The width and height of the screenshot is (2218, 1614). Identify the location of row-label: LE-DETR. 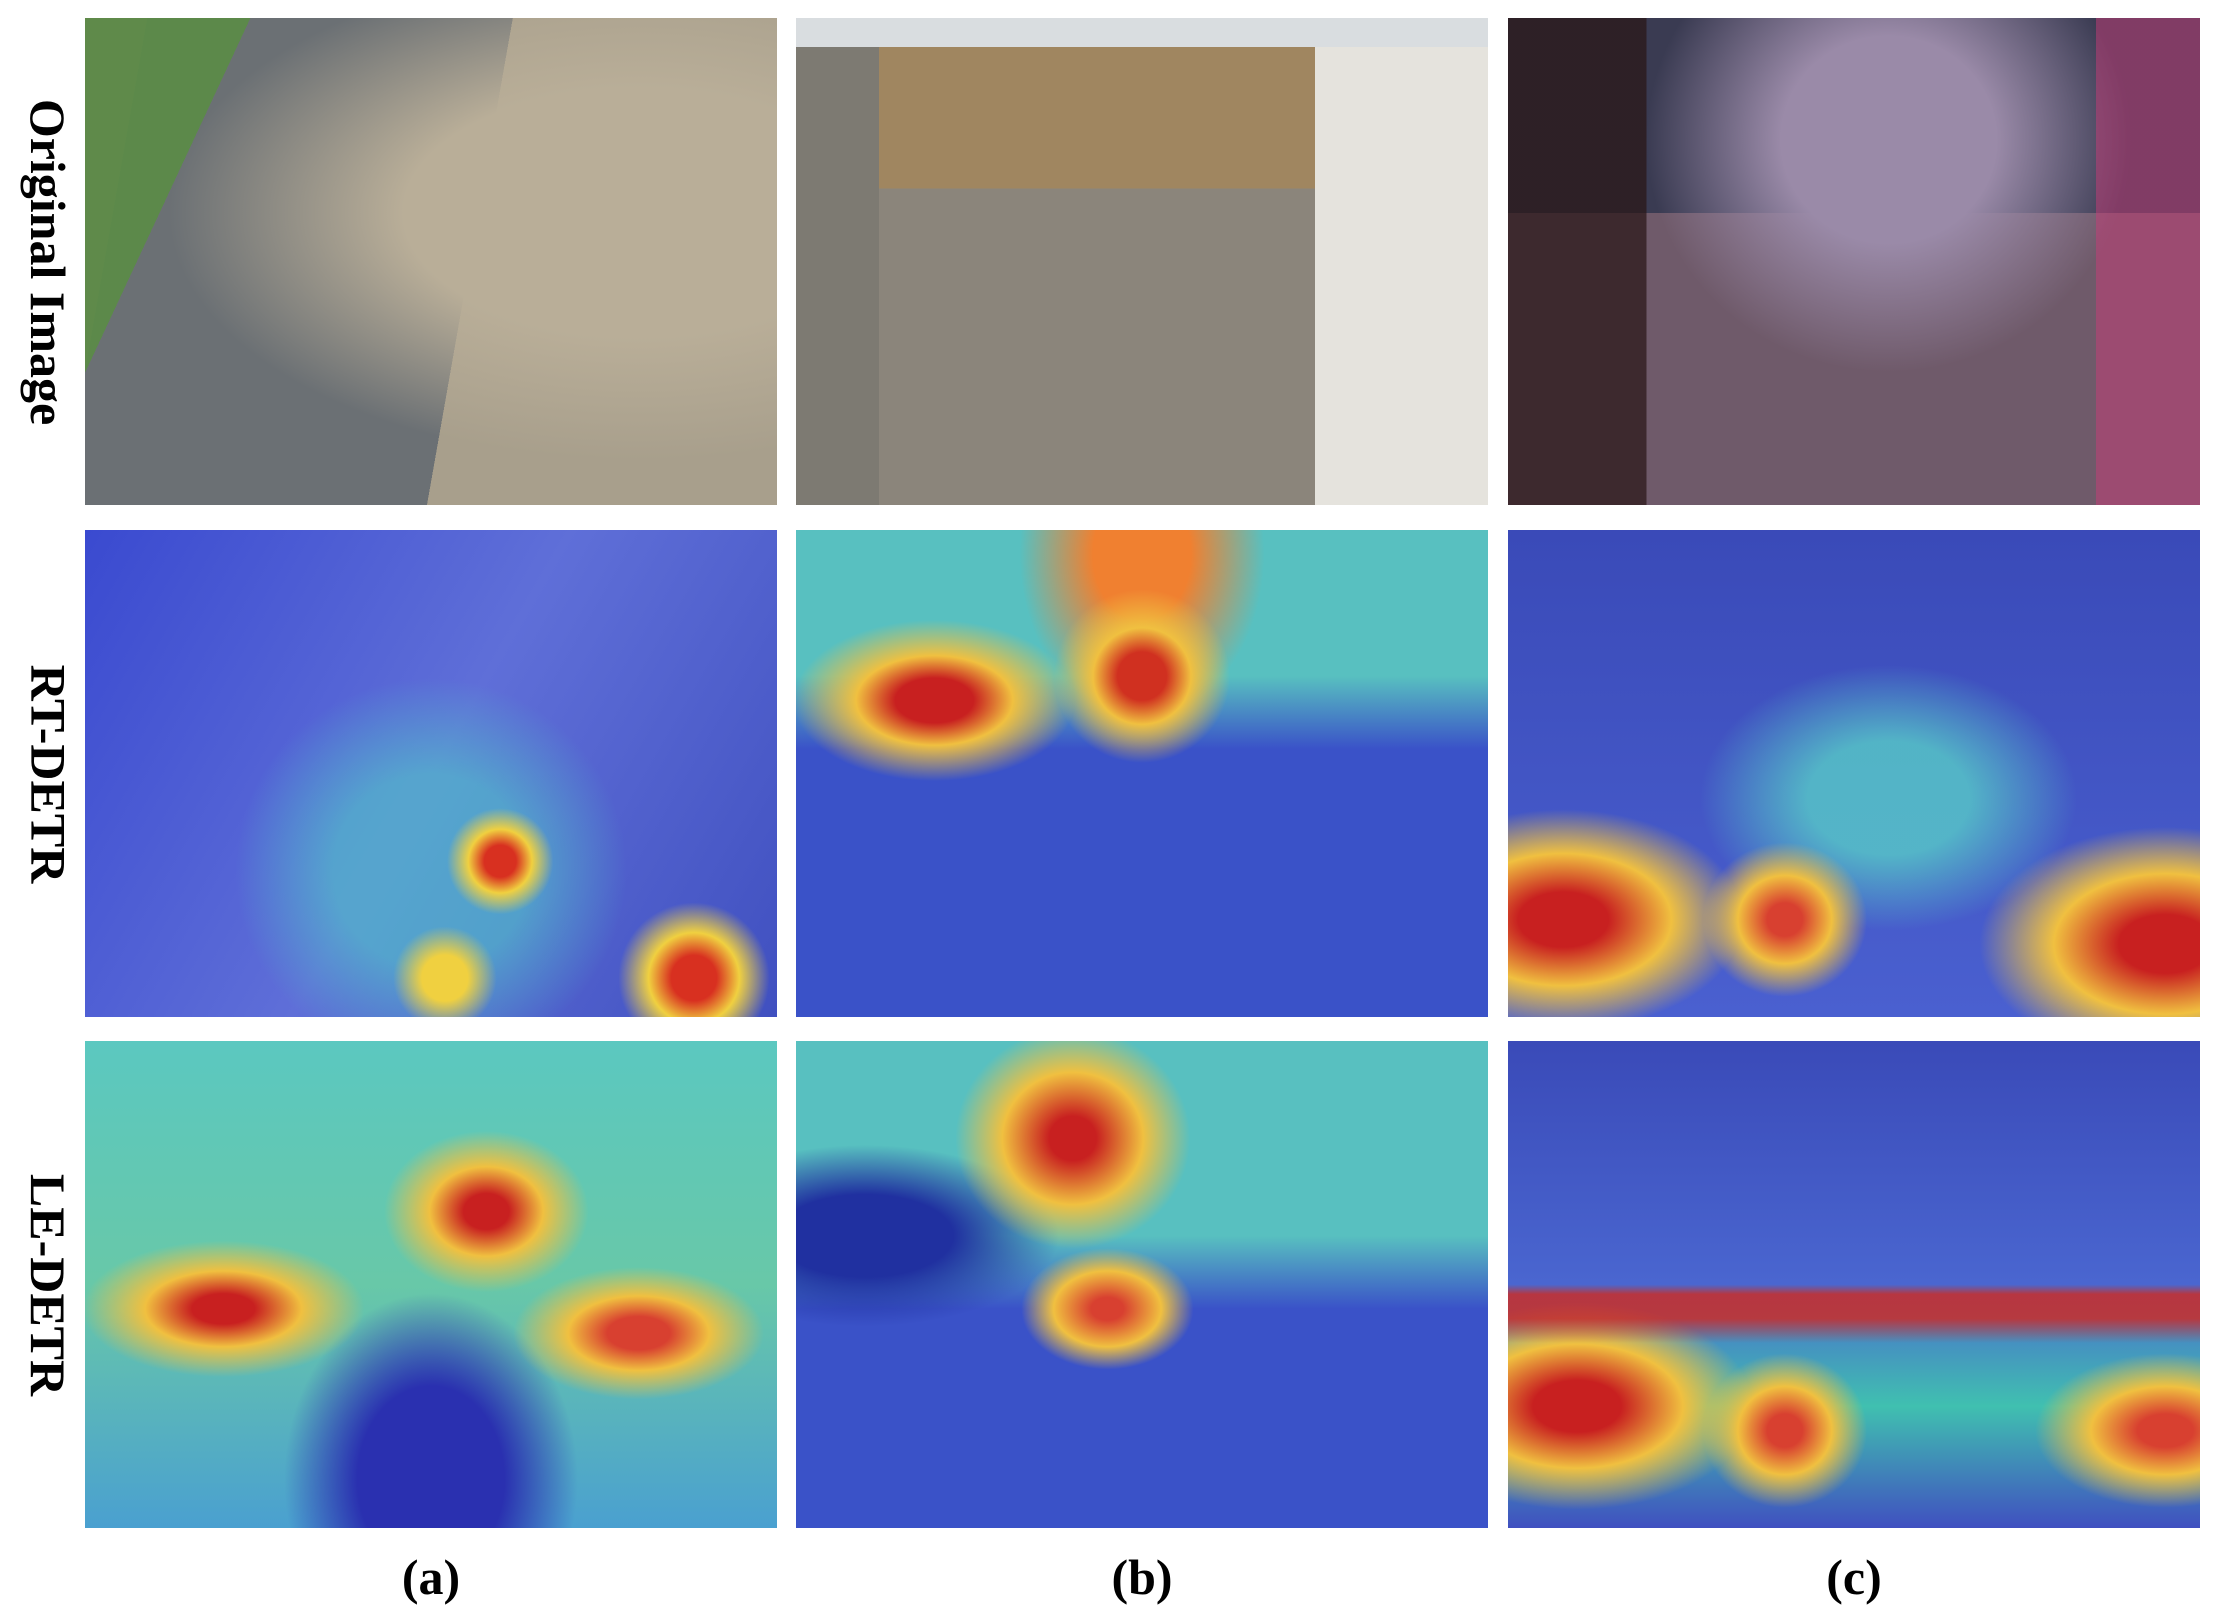
(48, 1284).